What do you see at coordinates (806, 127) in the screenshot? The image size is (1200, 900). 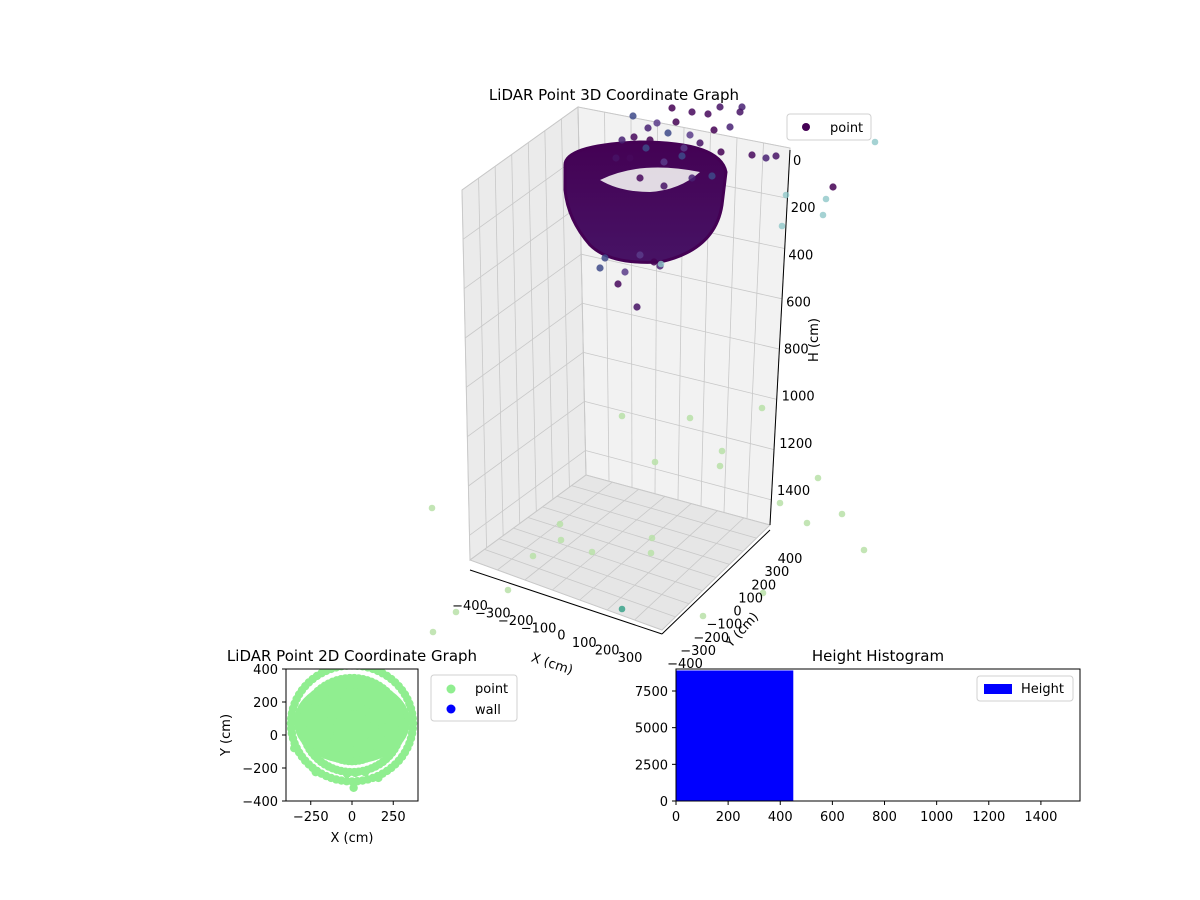 I see `legend-marker-point` at bounding box center [806, 127].